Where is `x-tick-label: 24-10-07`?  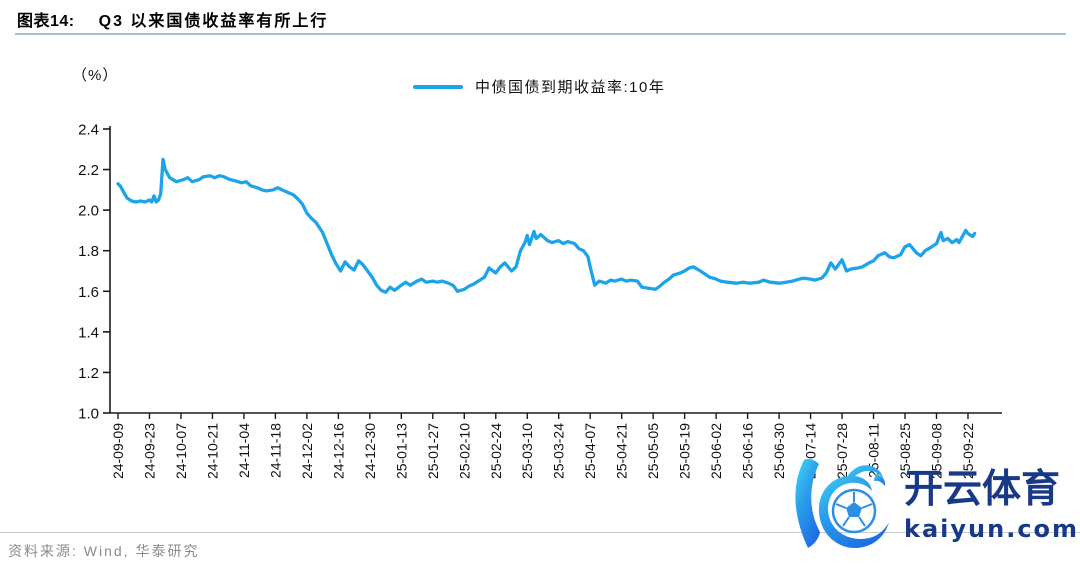 x-tick-label: 24-10-07 is located at coordinates (181, 451).